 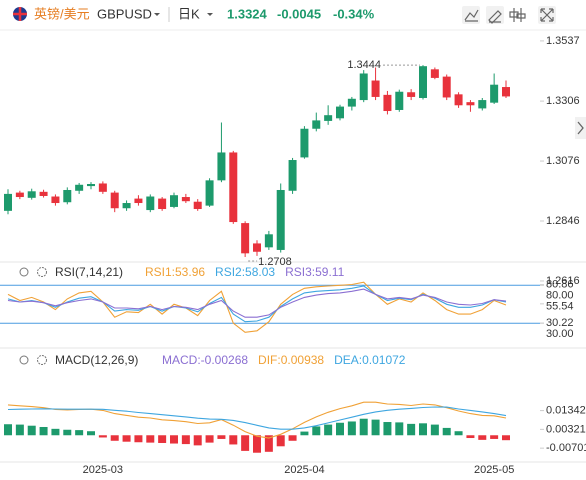 I want to click on x-tick-label: 2025-04, so click(x=304, y=470).